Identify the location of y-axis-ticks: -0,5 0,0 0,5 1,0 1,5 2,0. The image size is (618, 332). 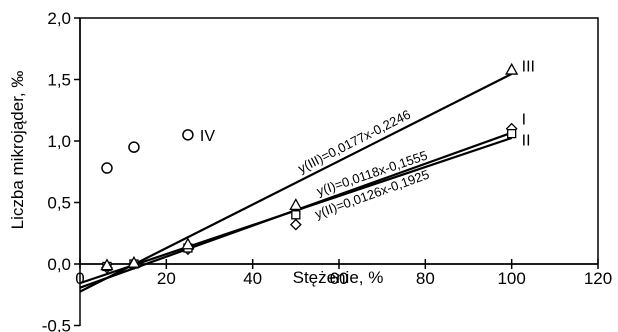
(61, 170).